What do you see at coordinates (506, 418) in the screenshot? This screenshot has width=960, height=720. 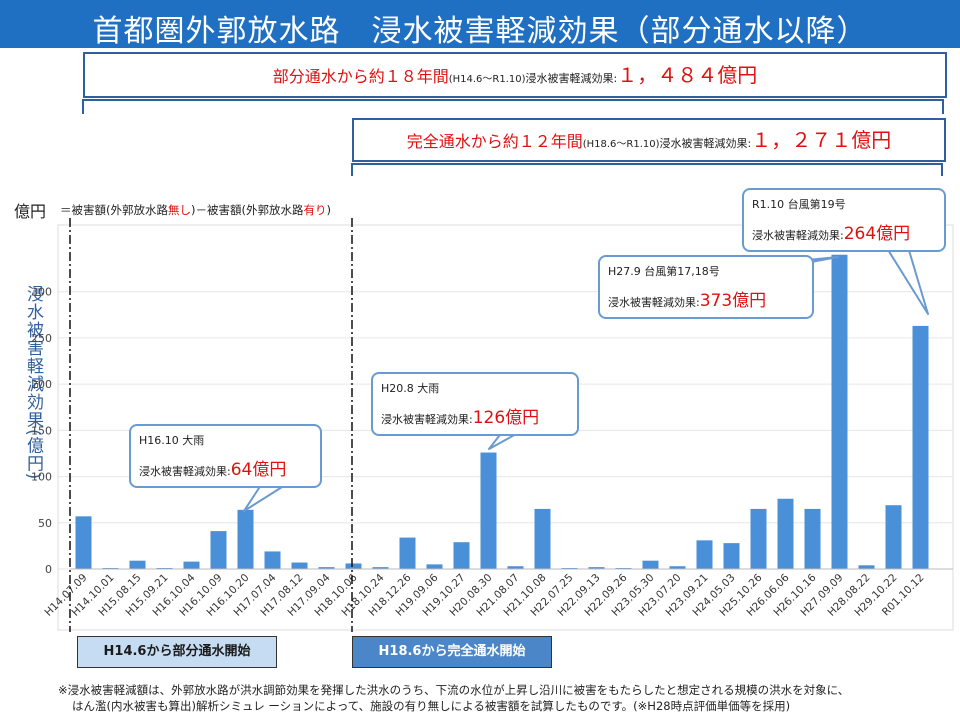 I see `callout-h20-8-amount: 126億円` at bounding box center [506, 418].